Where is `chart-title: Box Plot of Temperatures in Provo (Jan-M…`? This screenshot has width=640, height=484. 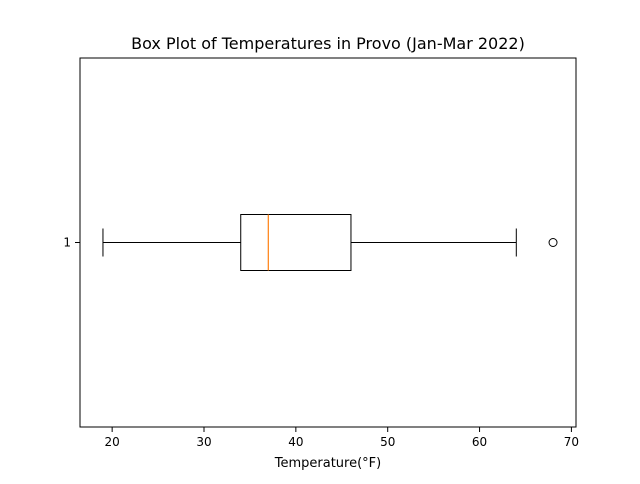
chart-title: Box Plot of Temperatures in Provo (Jan-M… is located at coordinates (328, 43).